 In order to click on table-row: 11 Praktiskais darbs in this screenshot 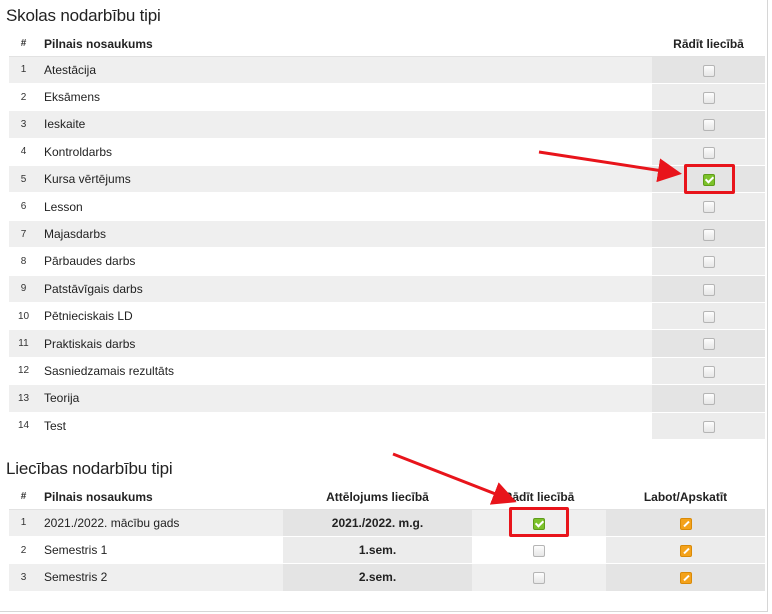, I will do `click(387, 343)`.